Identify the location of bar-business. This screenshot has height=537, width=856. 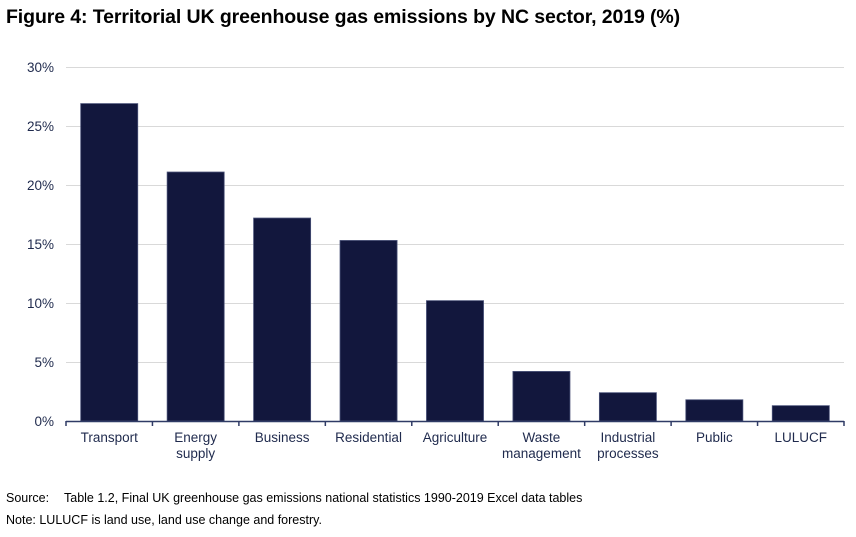
(282, 319).